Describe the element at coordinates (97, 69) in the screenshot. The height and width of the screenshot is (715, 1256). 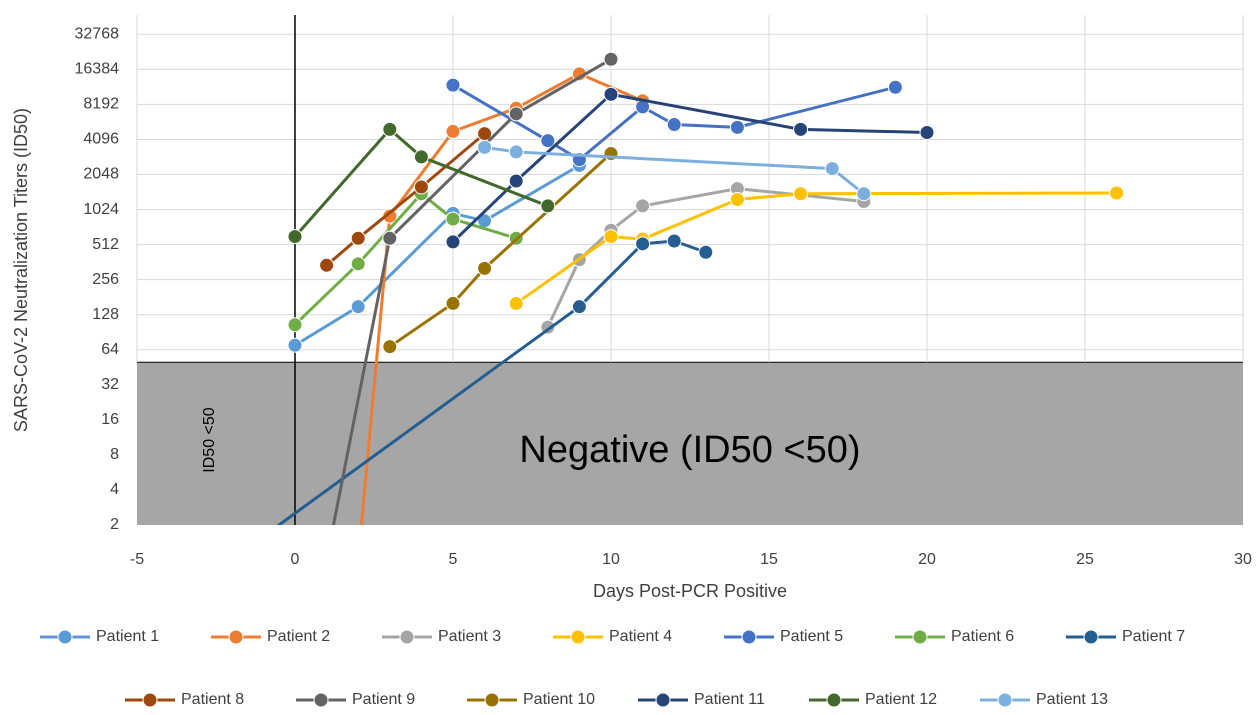
I see `y-tick-label: 16384` at that location.